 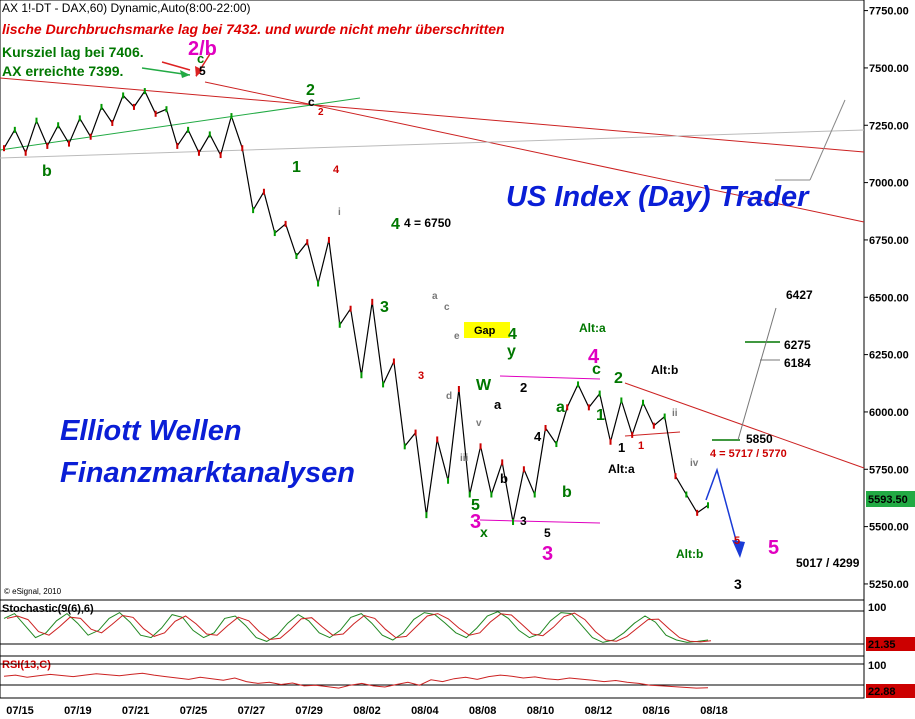 What do you see at coordinates (621, 469) in the screenshot?
I see `wave-label: Alt:a` at bounding box center [621, 469].